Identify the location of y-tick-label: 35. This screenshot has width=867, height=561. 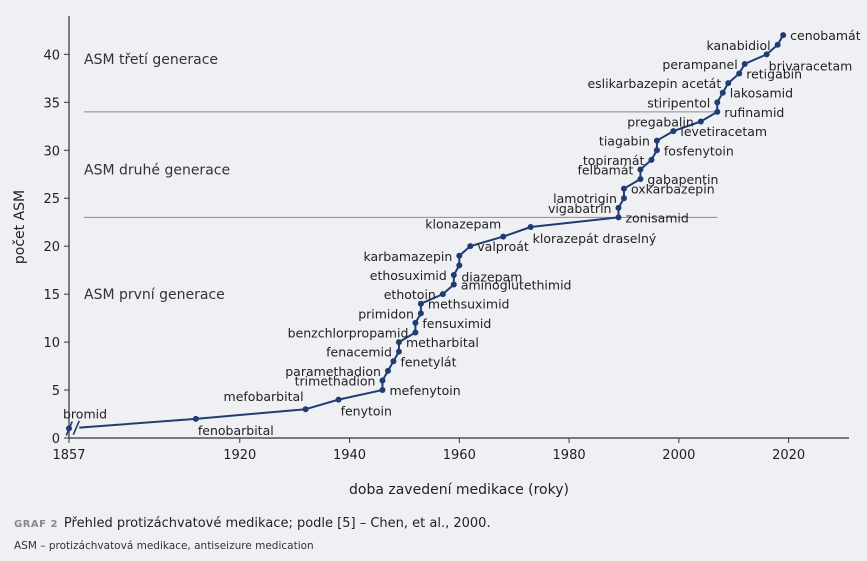
(51, 103).